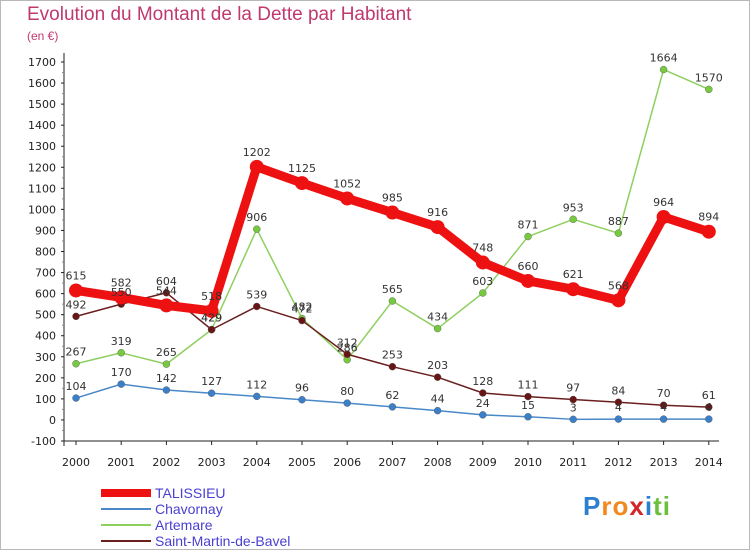 This screenshot has height=550, width=750. Describe the element at coordinates (42, 83) in the screenshot. I see `y-tick-label: 1600` at that location.